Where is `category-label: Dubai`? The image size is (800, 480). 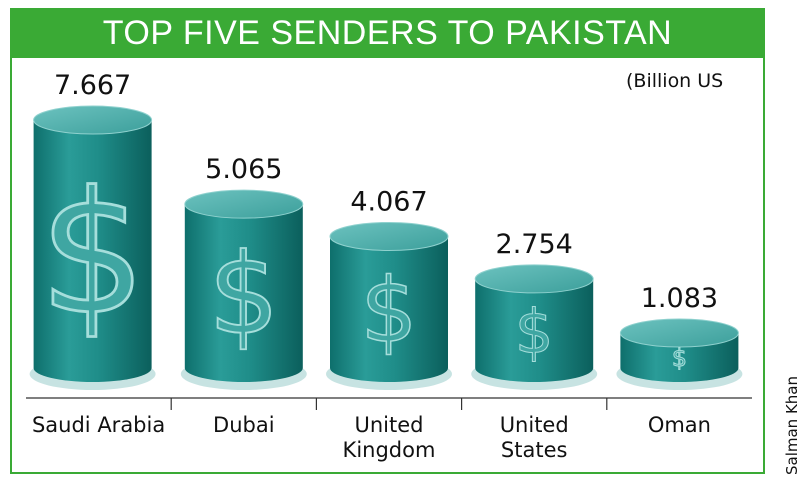
category-label: Dubai is located at coordinates (244, 425).